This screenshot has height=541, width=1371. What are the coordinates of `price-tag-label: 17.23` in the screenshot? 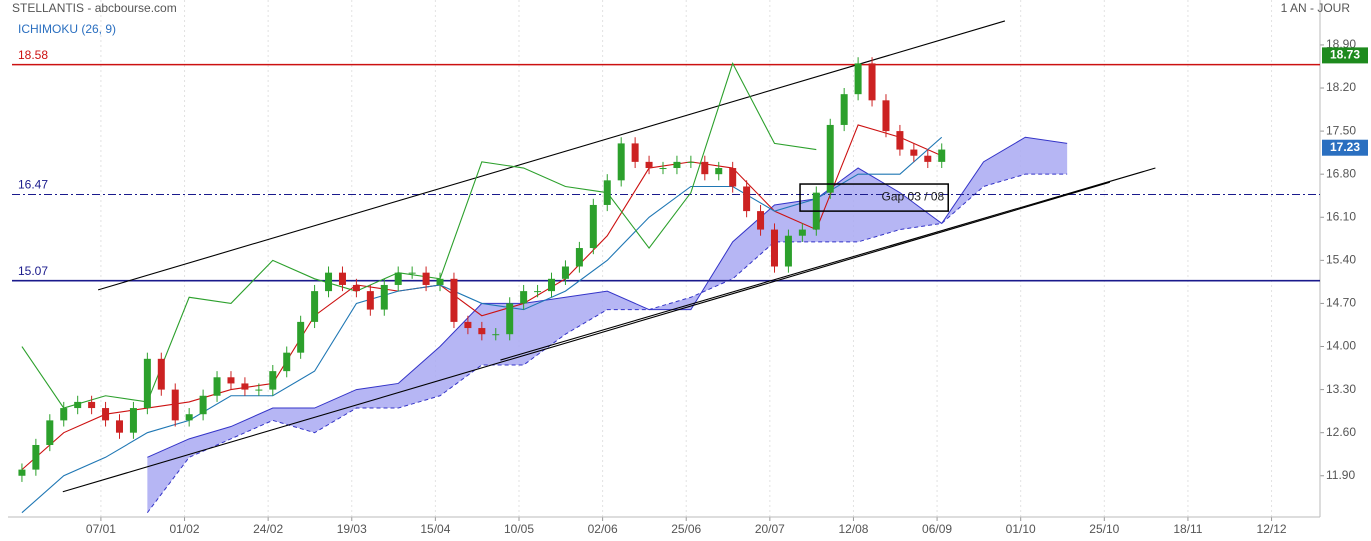 It's located at (1345, 147).